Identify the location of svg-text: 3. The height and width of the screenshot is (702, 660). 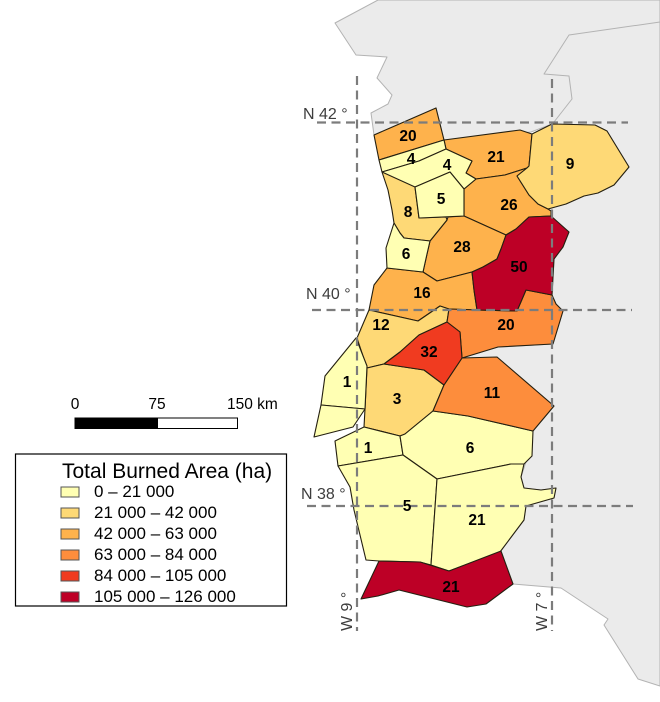
(397, 399).